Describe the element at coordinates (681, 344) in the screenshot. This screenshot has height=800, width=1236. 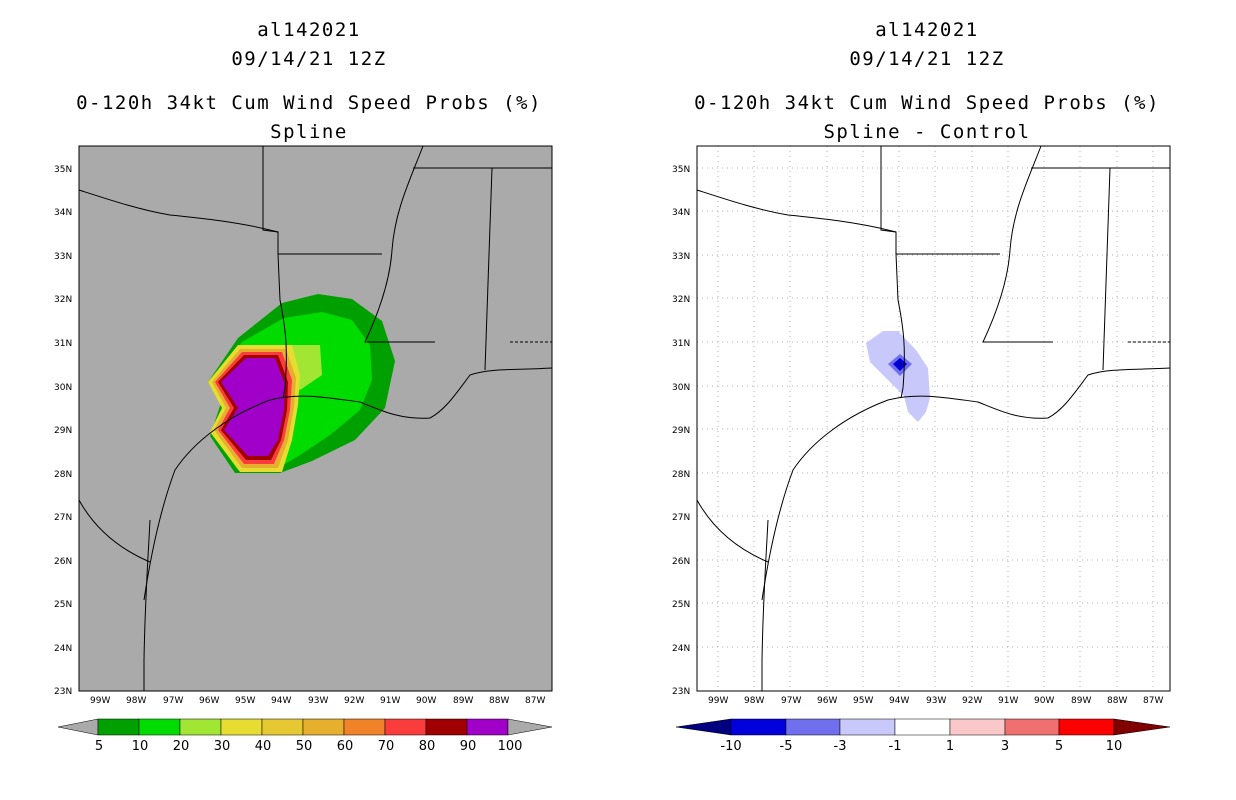
I see `lat-label: 31N` at that location.